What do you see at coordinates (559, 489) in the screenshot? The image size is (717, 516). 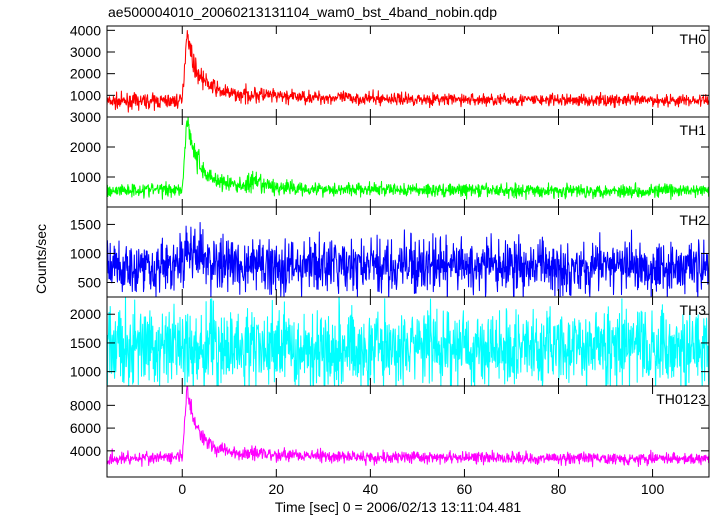 I see `x-tick-label: 80` at bounding box center [559, 489].